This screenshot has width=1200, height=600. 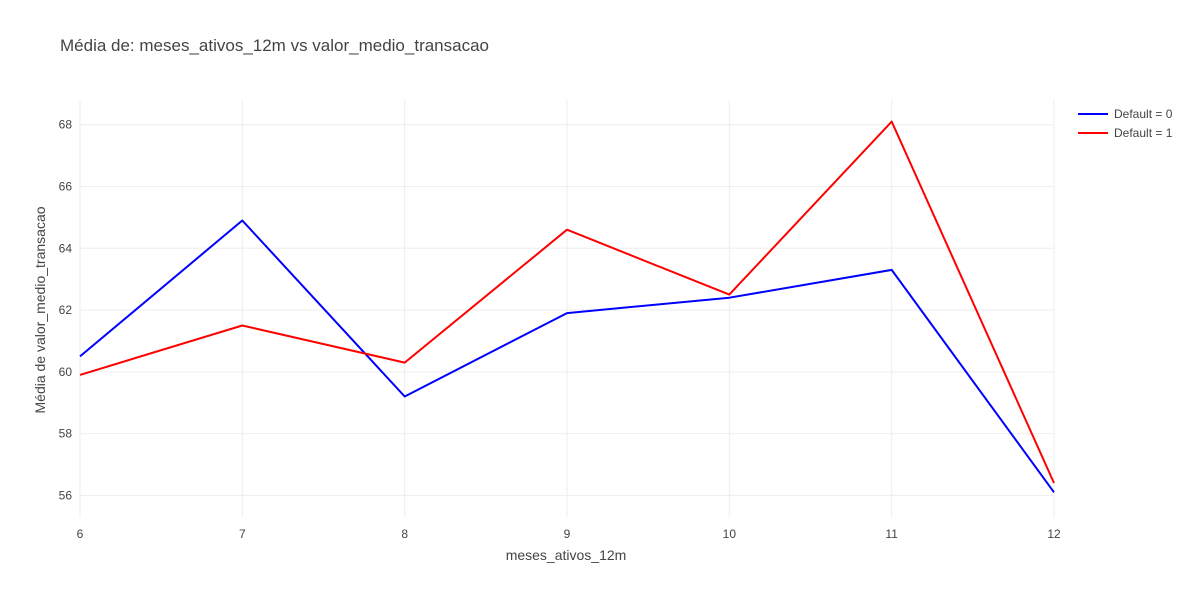 I want to click on y-tick-label: 62, so click(x=66, y=310).